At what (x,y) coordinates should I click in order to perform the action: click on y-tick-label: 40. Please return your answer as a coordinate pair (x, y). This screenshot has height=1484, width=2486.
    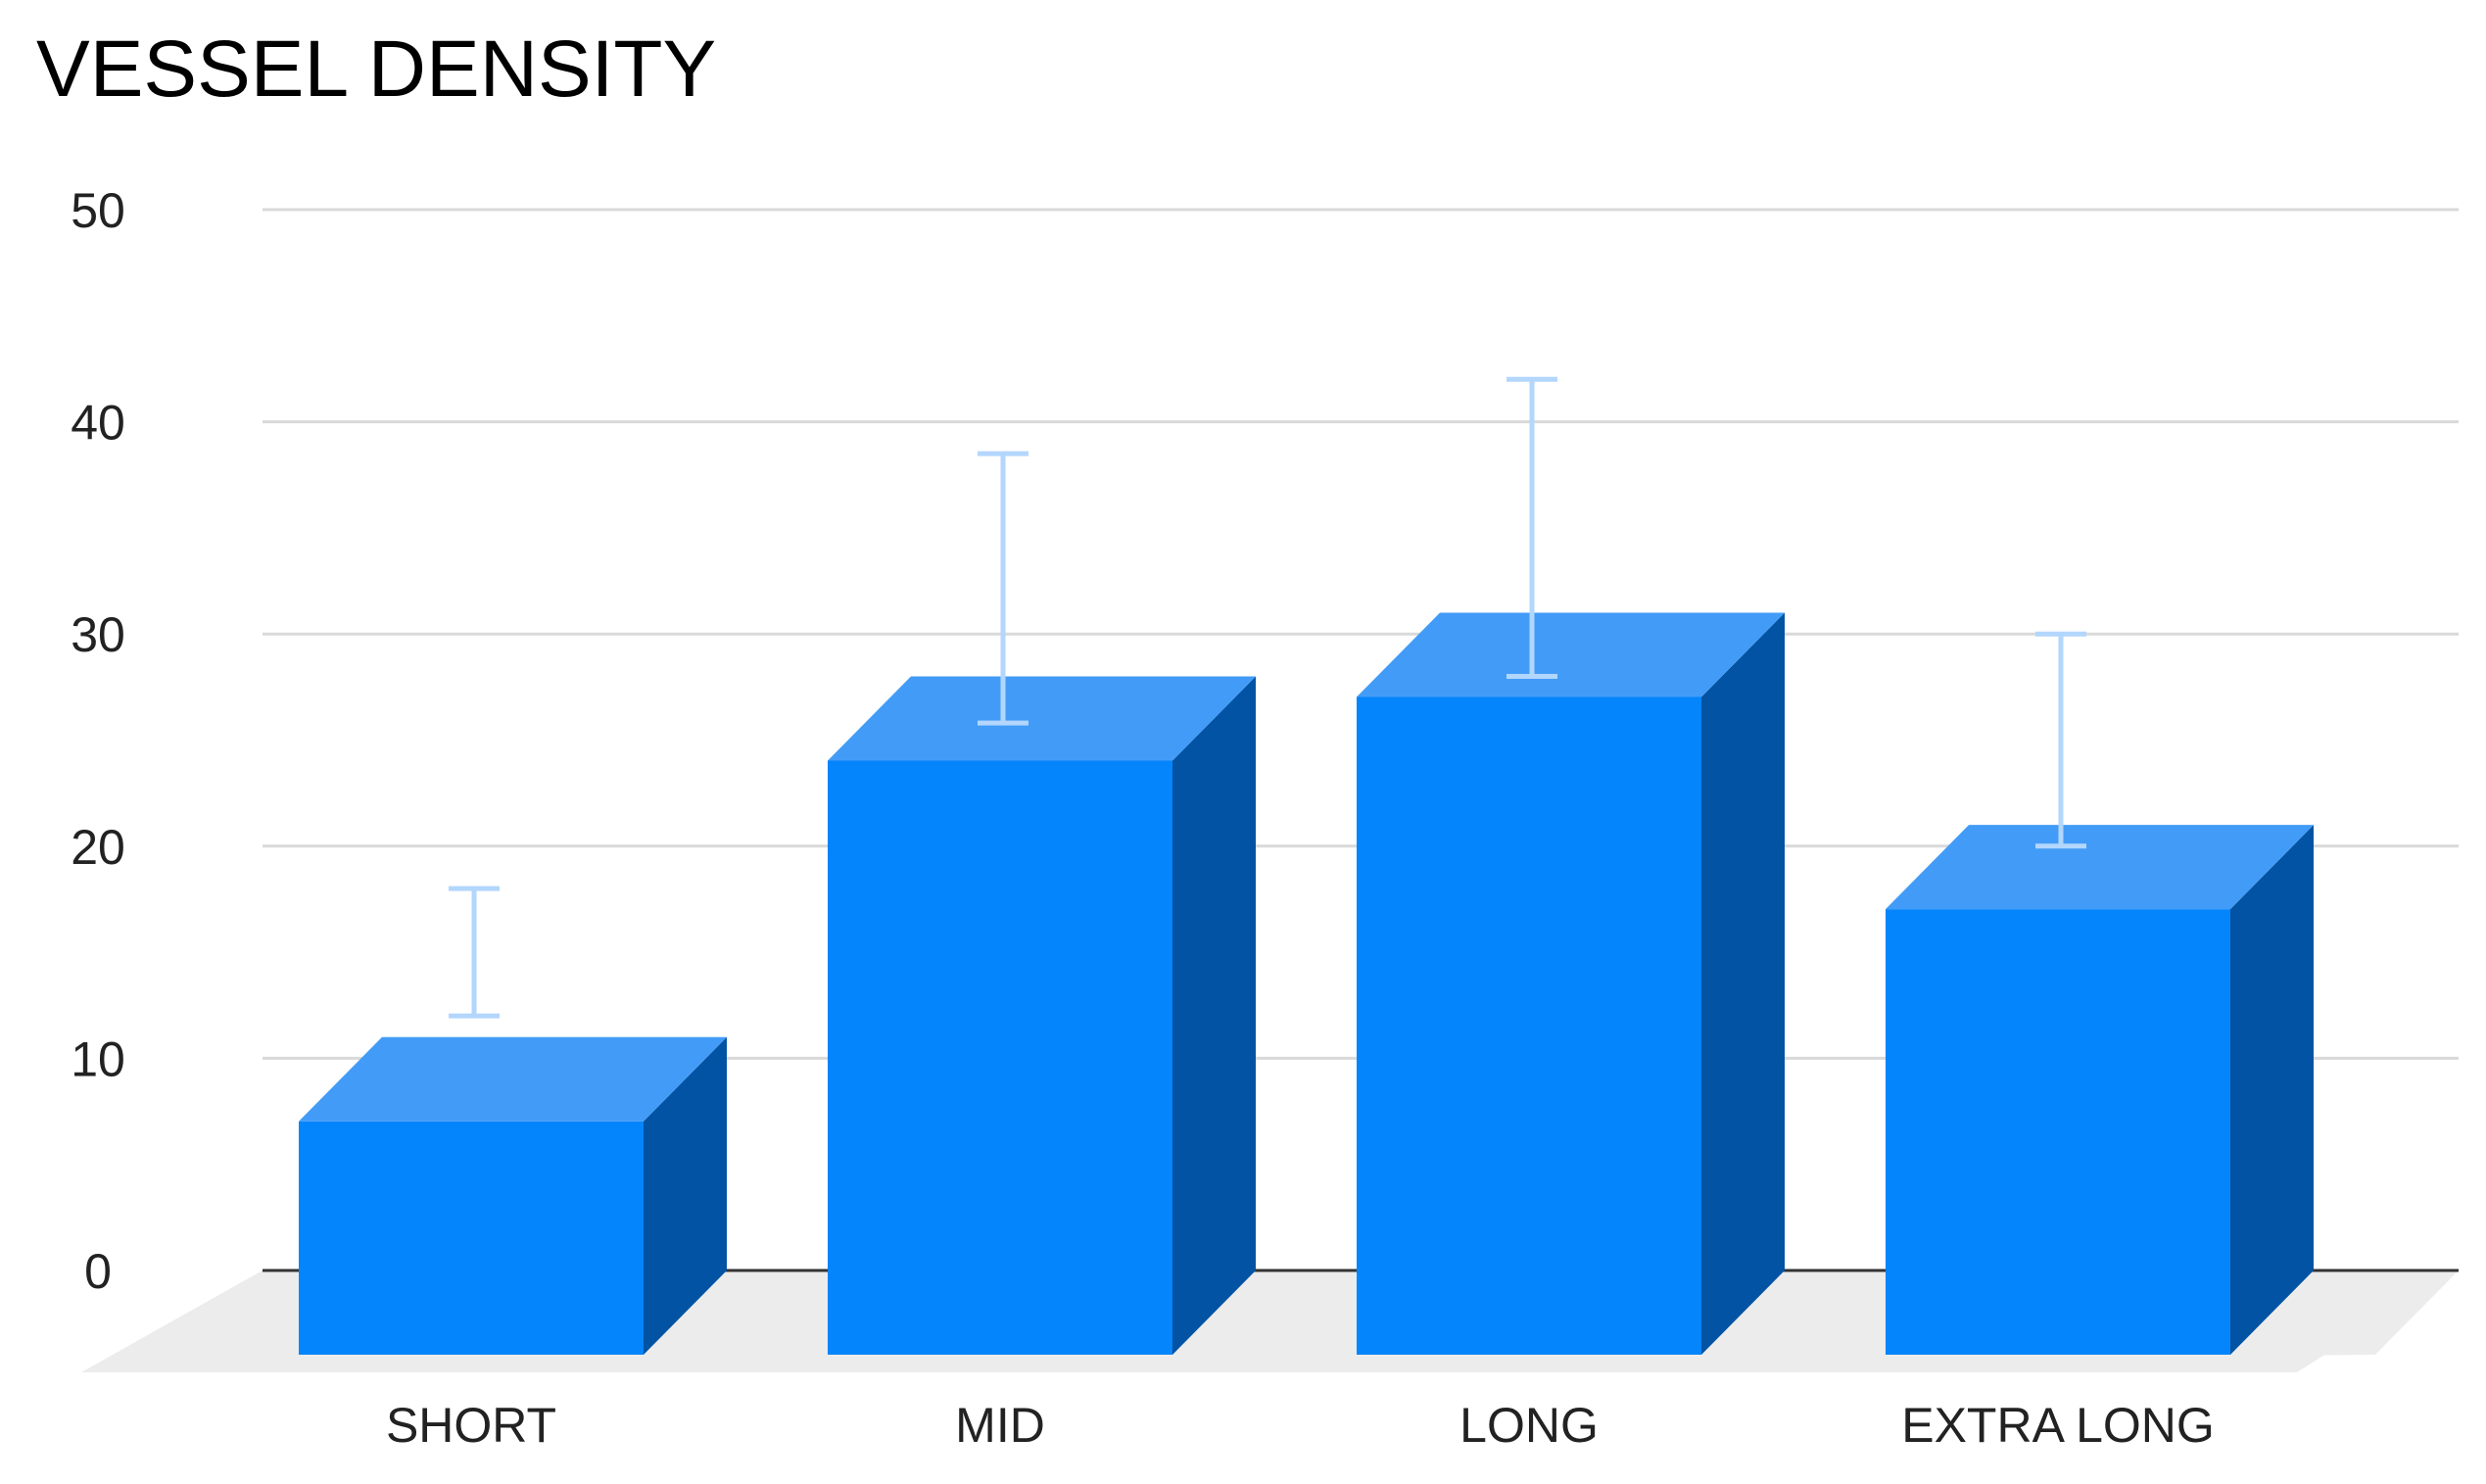
    Looking at the image, I should click on (98, 423).